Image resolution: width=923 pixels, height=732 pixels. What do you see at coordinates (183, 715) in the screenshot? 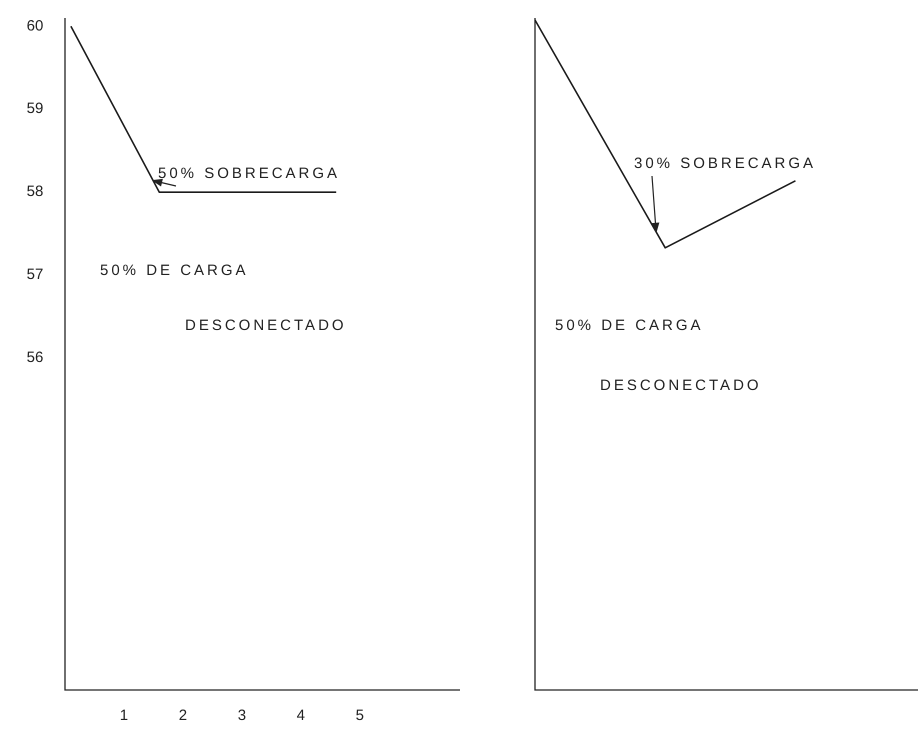
I see `x-tick-label: 2` at bounding box center [183, 715].